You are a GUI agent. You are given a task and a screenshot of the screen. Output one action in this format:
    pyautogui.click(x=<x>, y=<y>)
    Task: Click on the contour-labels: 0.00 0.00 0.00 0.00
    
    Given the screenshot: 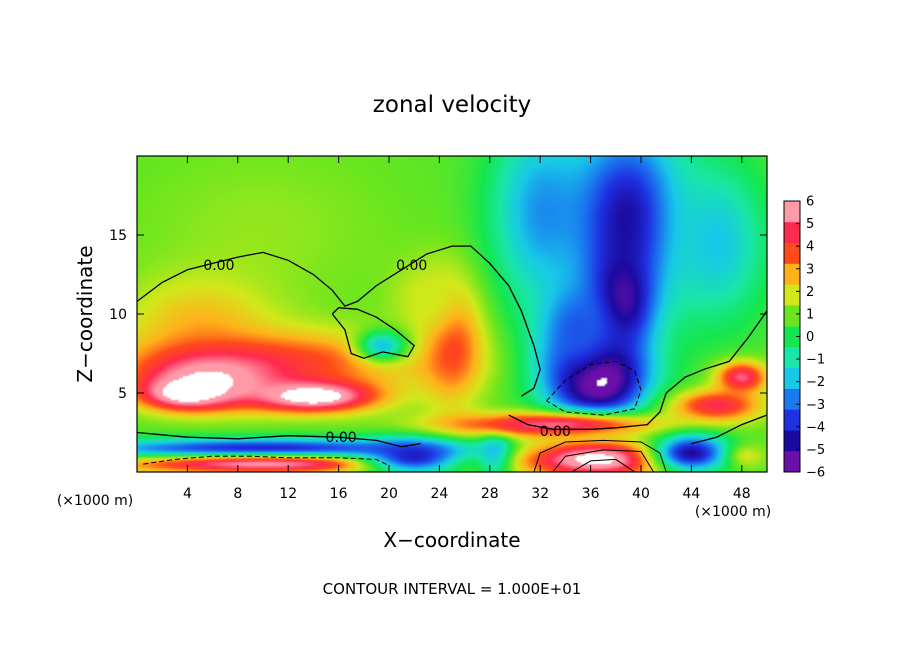 What is the action you would take?
    pyautogui.click(x=387, y=352)
    